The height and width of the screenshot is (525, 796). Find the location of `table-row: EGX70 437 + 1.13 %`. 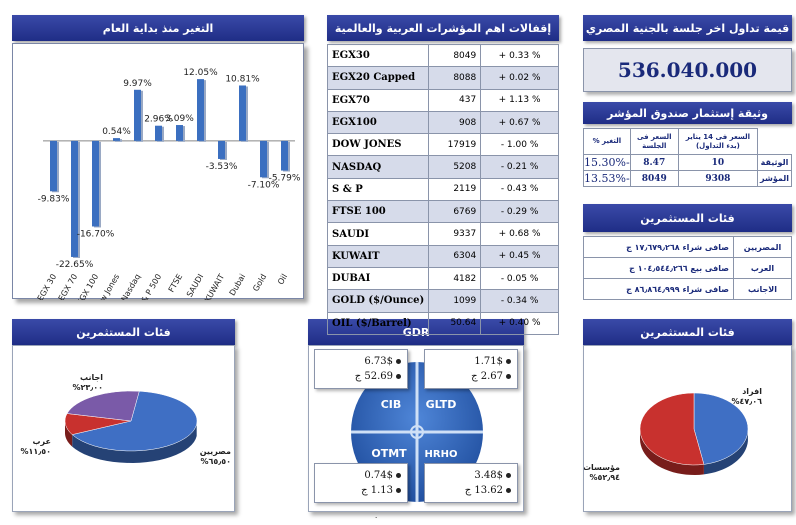

table-row: EGX70 437 + 1.13 % is located at coordinates (442, 100).